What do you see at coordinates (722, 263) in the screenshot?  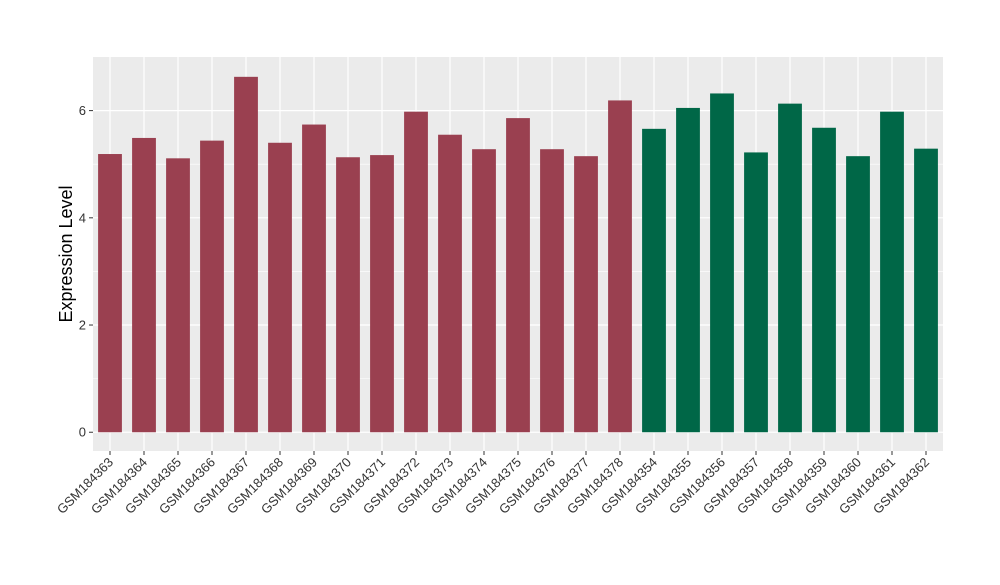 I see `bar-GSM184356` at bounding box center [722, 263].